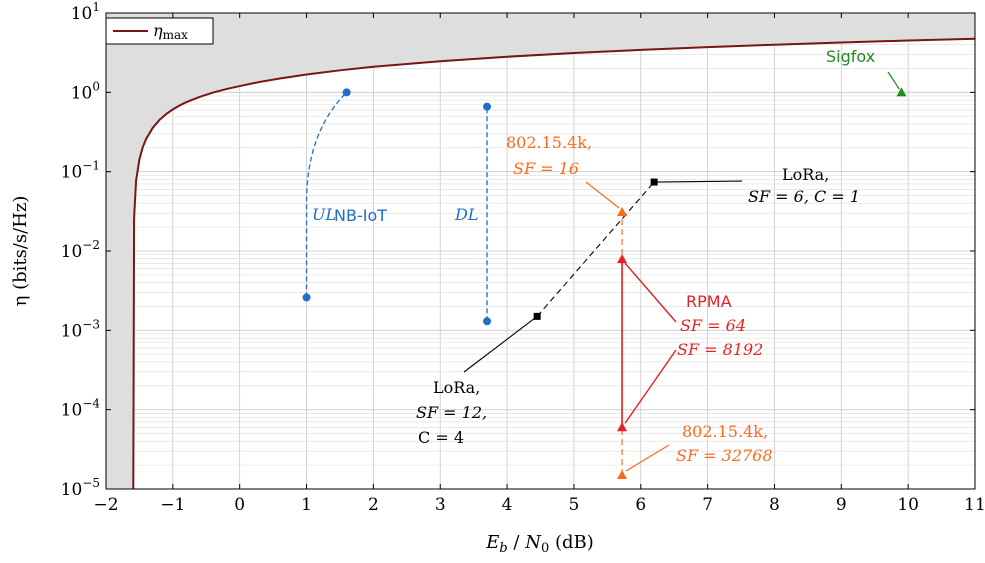 The image size is (985, 563). I want to click on lora-bottom-leader, so click(500, 344).